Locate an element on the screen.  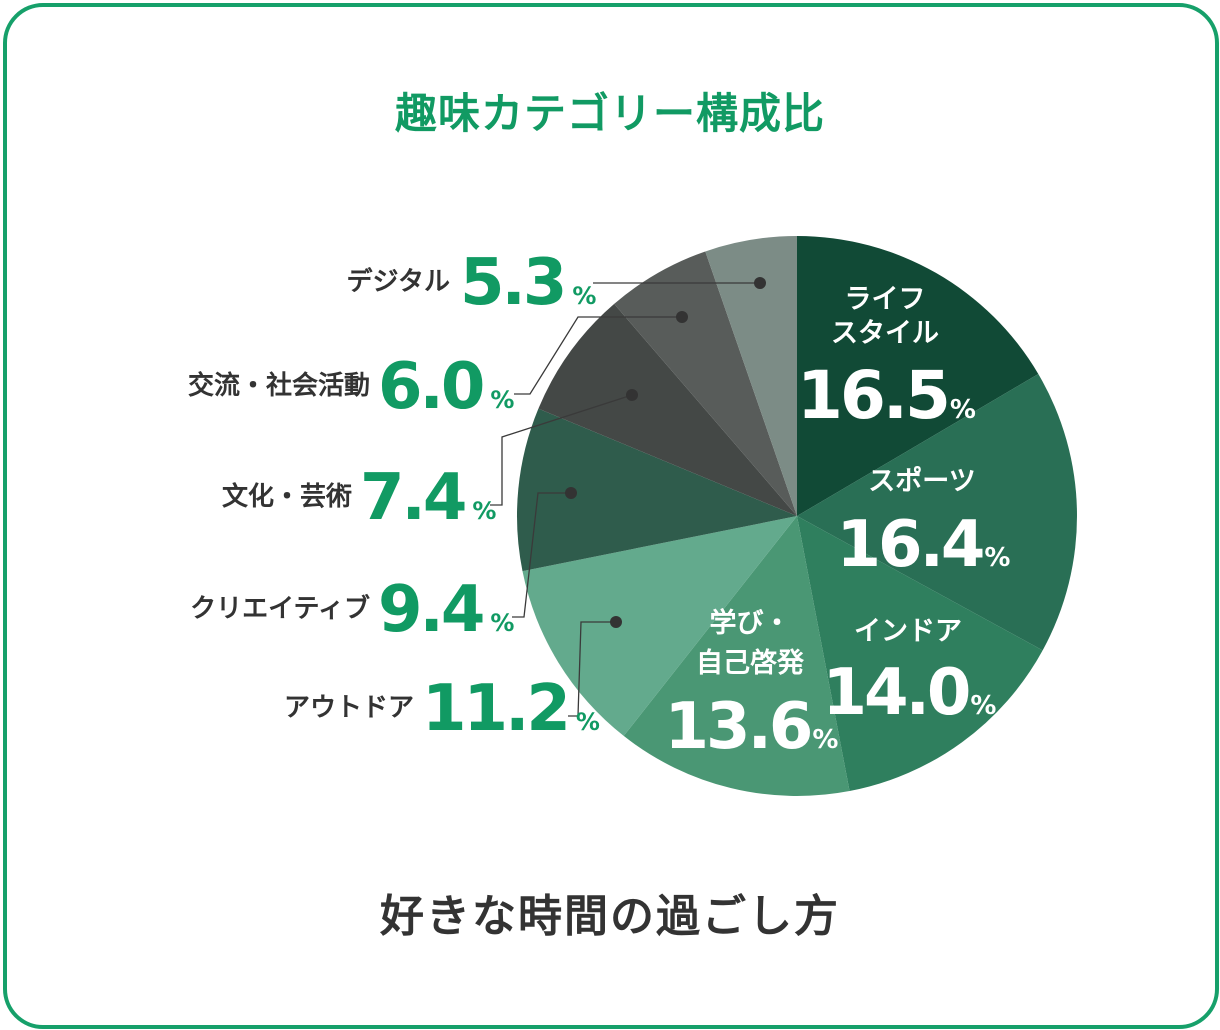
slice-value: 13.6% is located at coordinates (752, 727).